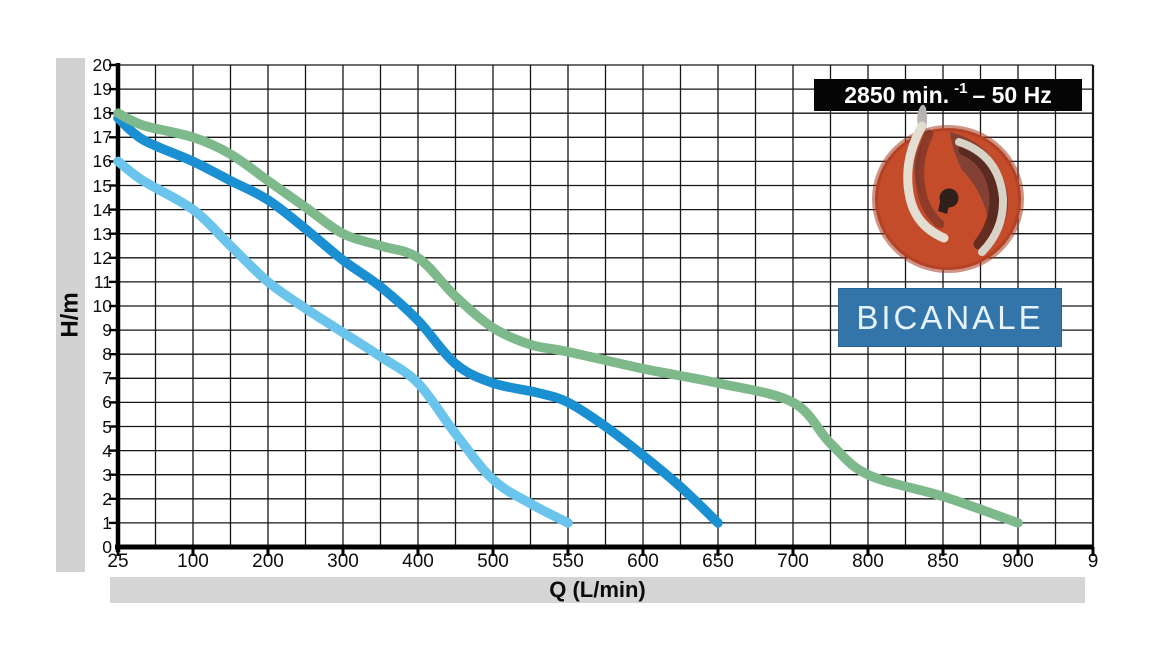  Describe the element at coordinates (1093, 561) in the screenshot. I see `x-tick-label: 9` at that location.